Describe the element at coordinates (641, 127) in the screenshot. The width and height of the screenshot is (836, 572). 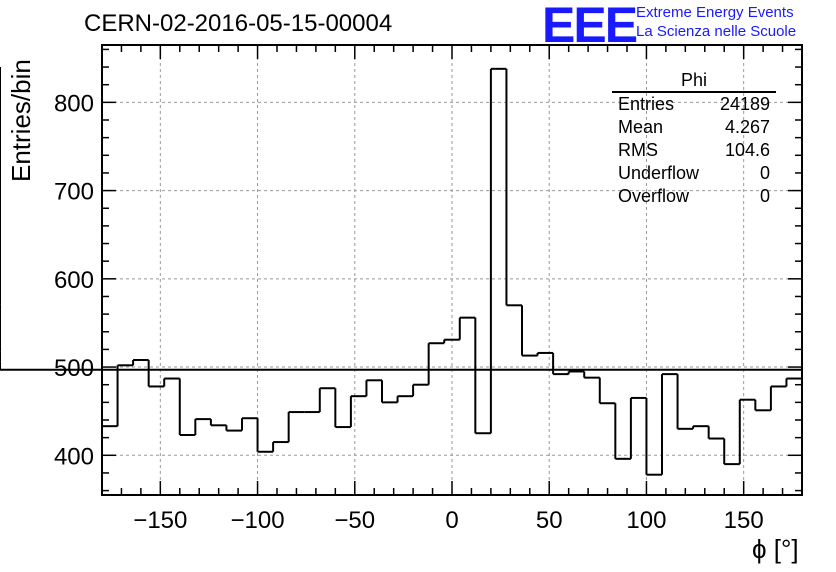
I see `stats-label: Mean` at that location.